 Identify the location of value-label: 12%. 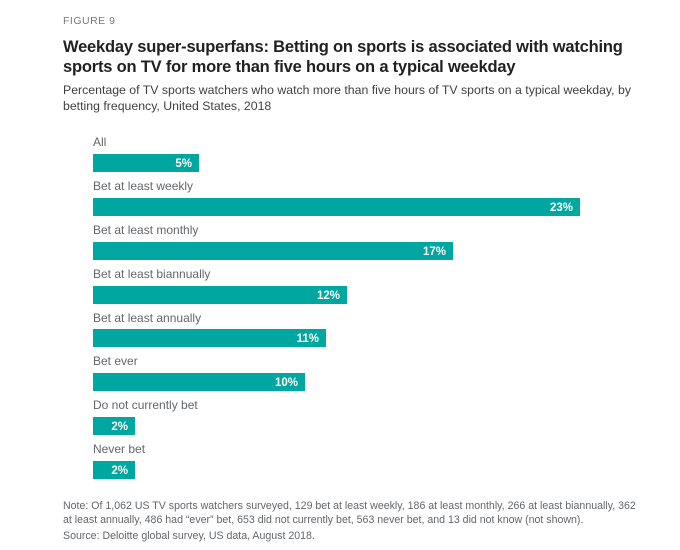
(328, 295).